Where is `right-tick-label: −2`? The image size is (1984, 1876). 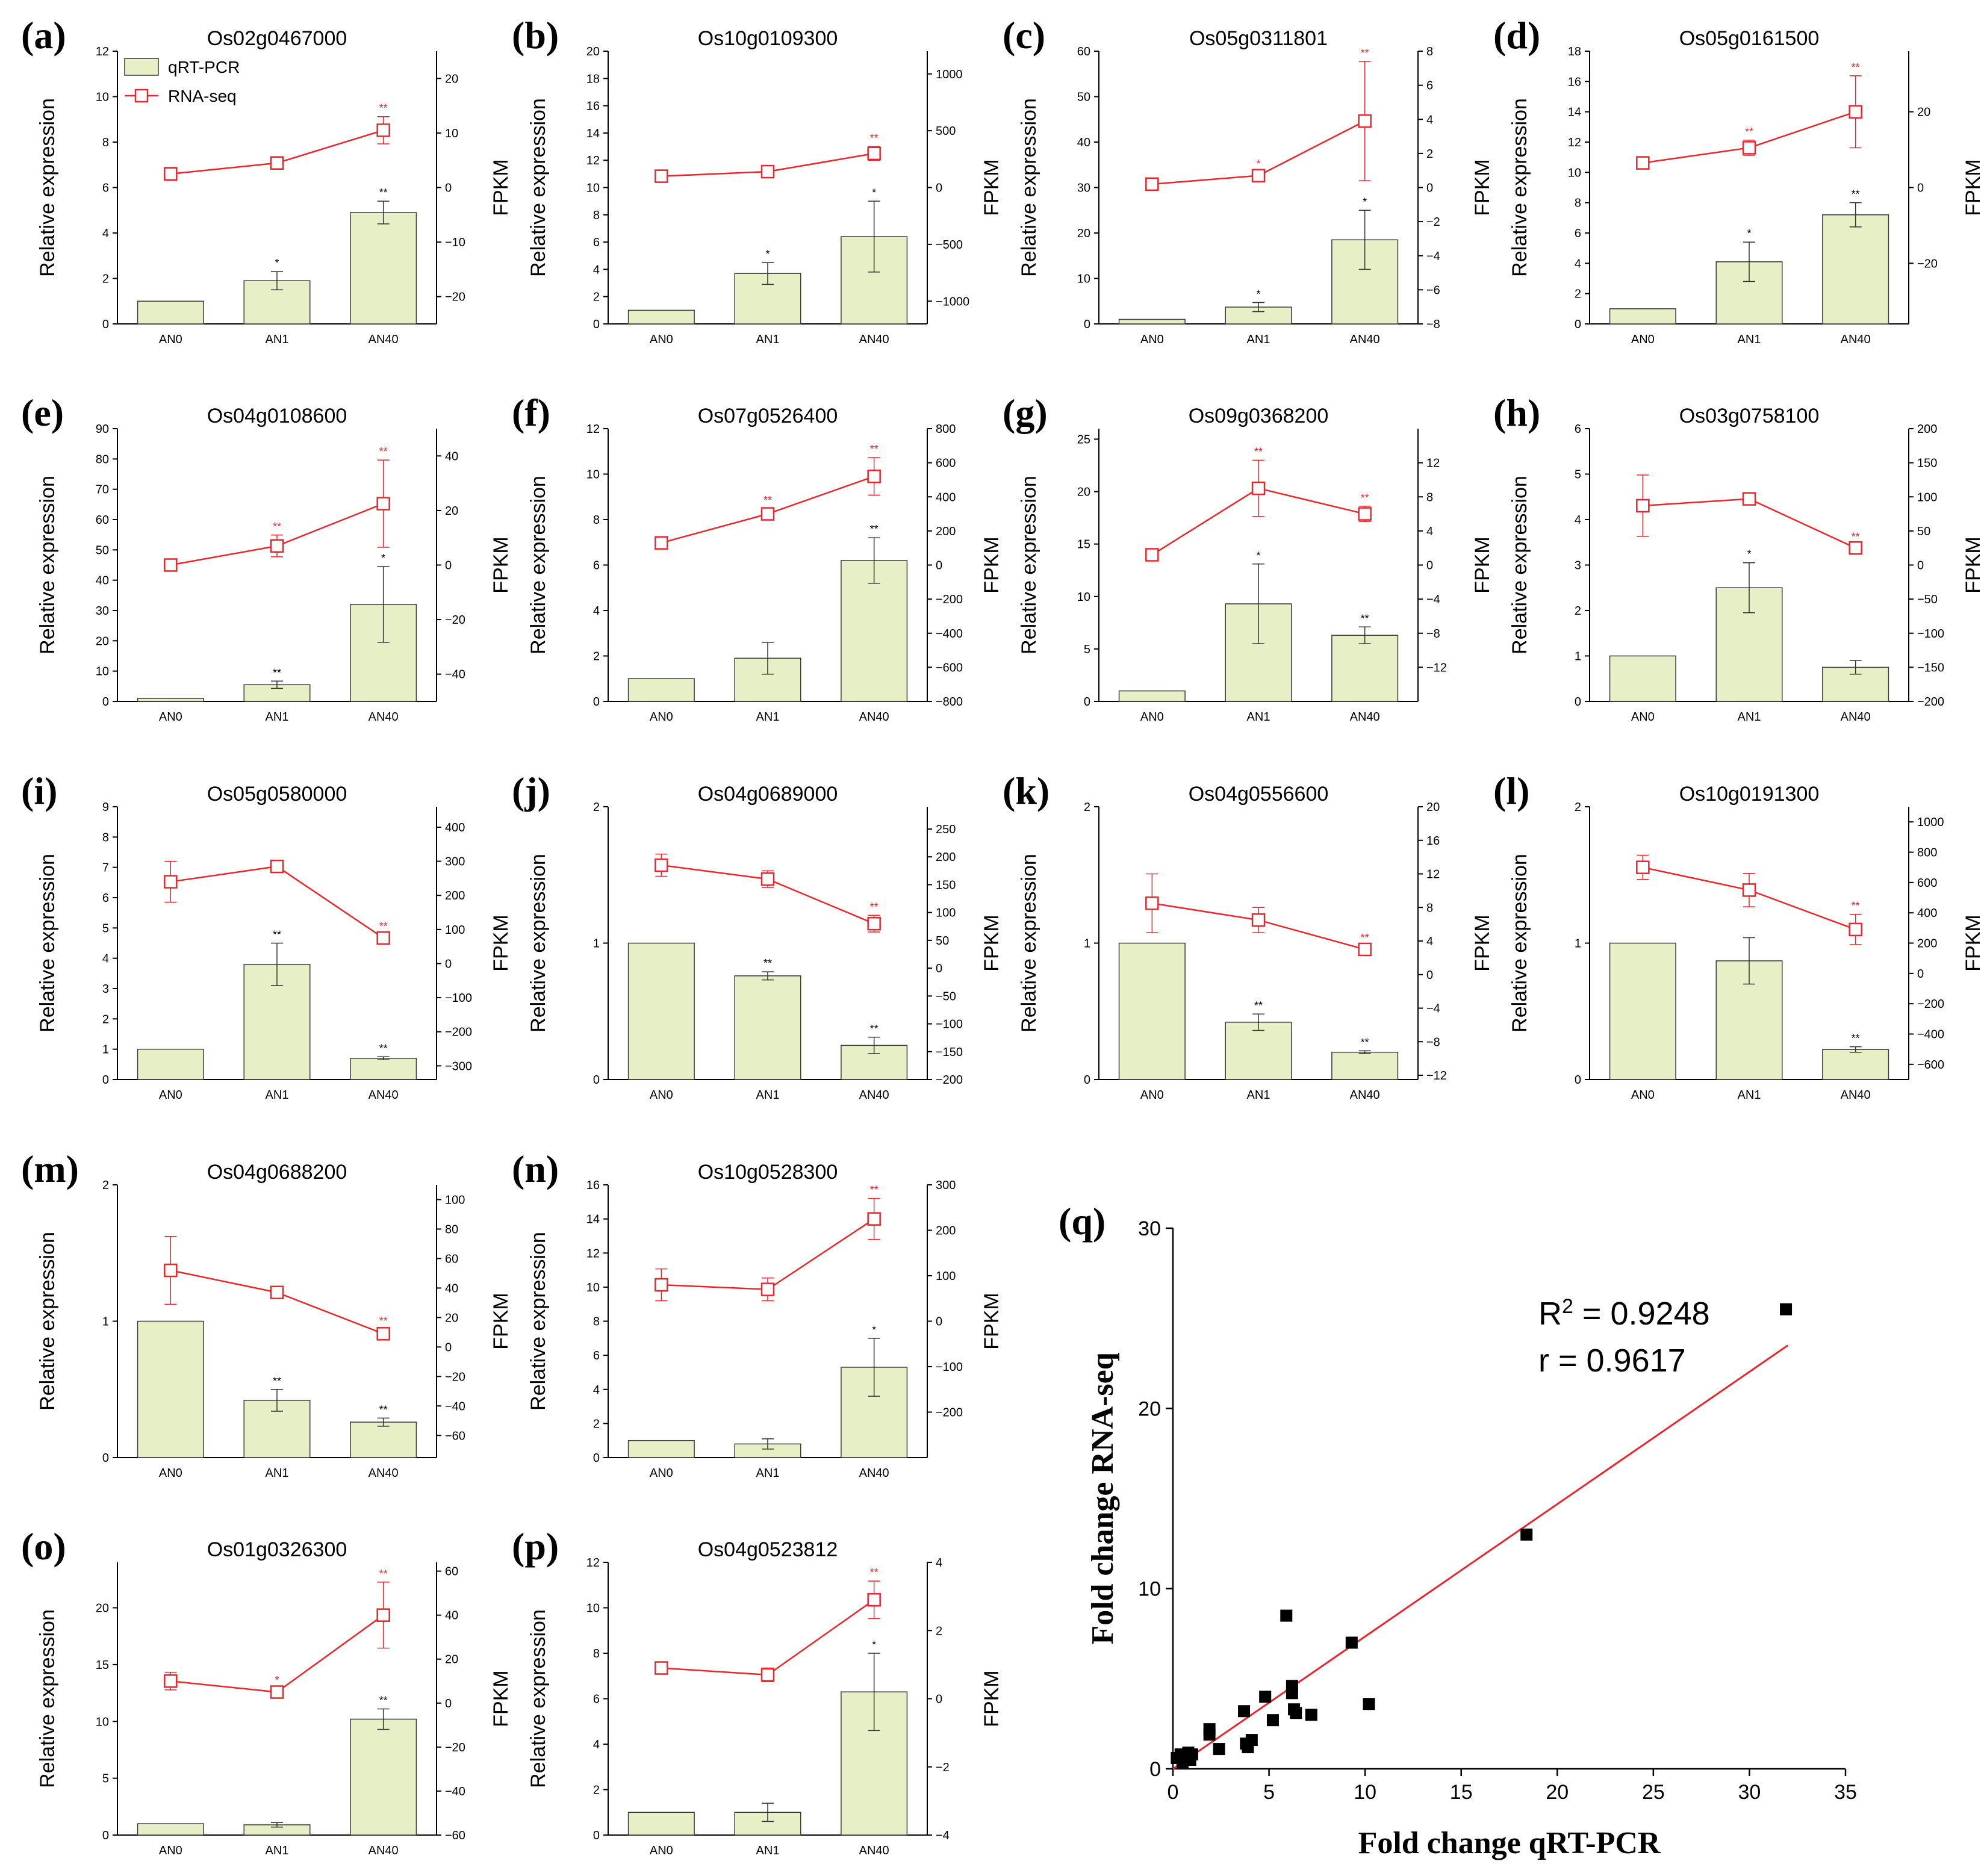 right-tick-label: −2 is located at coordinates (943, 1767).